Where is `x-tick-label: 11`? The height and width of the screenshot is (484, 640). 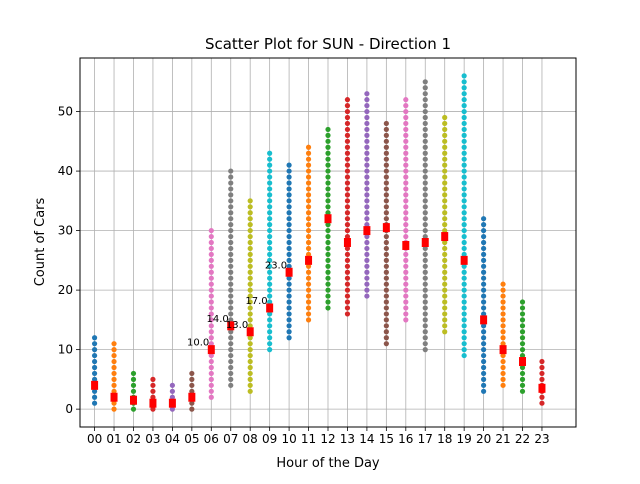 x-tick-label: 11 is located at coordinates (308, 439).